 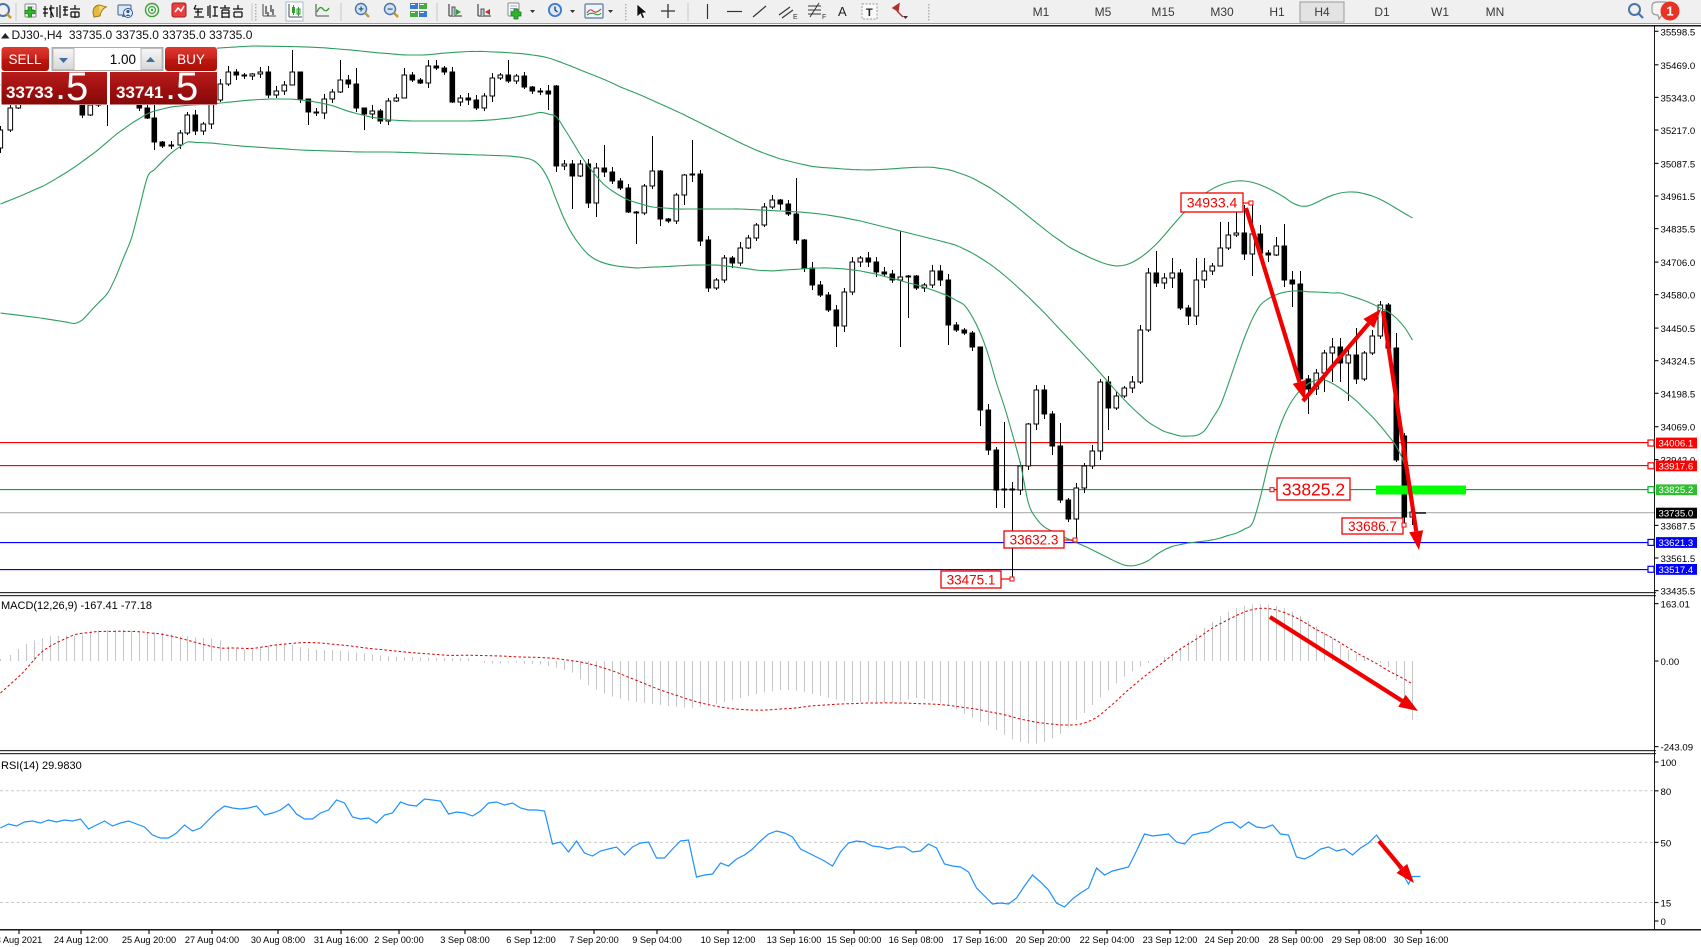 I want to click on svg-text: 35598.5, so click(x=1678, y=32).